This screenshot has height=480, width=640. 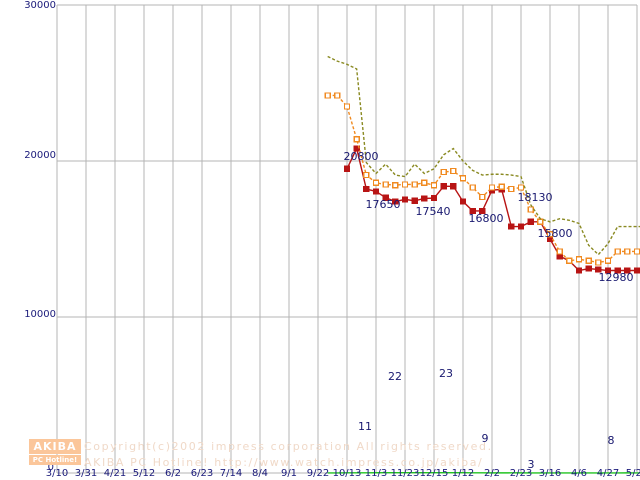 What do you see at coordinates (50, 467) in the screenshot?
I see `y-tick-0: 0` at bounding box center [50, 467].